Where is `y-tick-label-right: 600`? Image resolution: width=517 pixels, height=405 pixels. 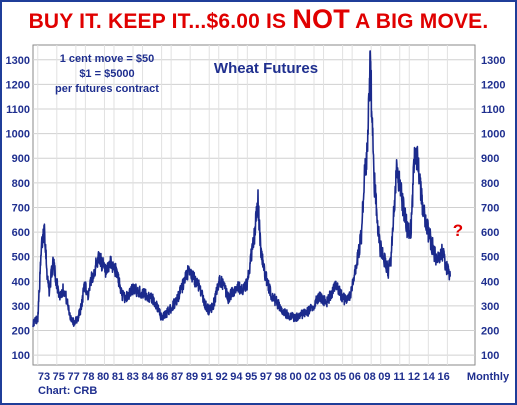 y-tick-label-right: 600 is located at coordinates (490, 233).